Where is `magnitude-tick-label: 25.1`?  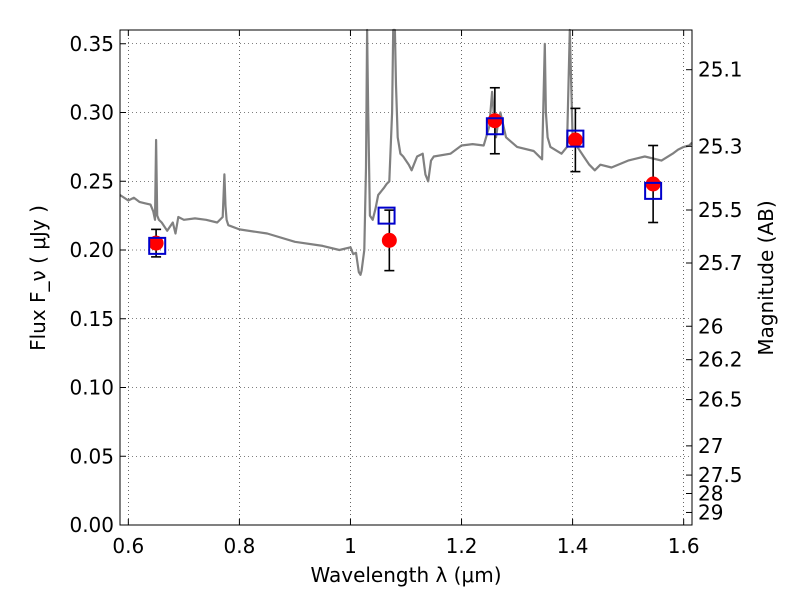 magnitude-tick-label: 25.1 is located at coordinates (720, 70).